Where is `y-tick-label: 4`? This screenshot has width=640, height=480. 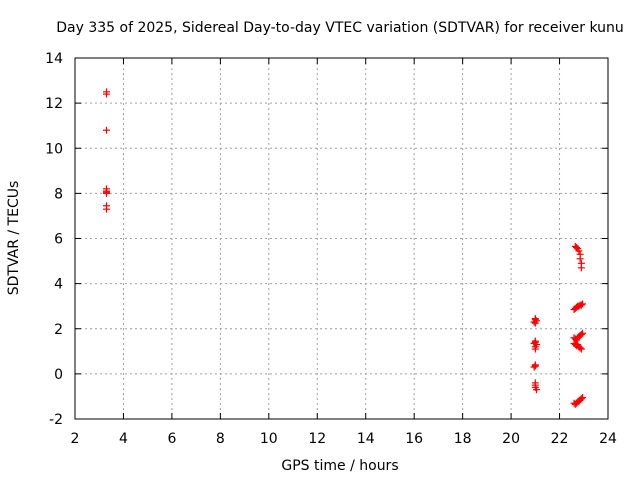
y-tick-label: 4 is located at coordinates (58, 285).